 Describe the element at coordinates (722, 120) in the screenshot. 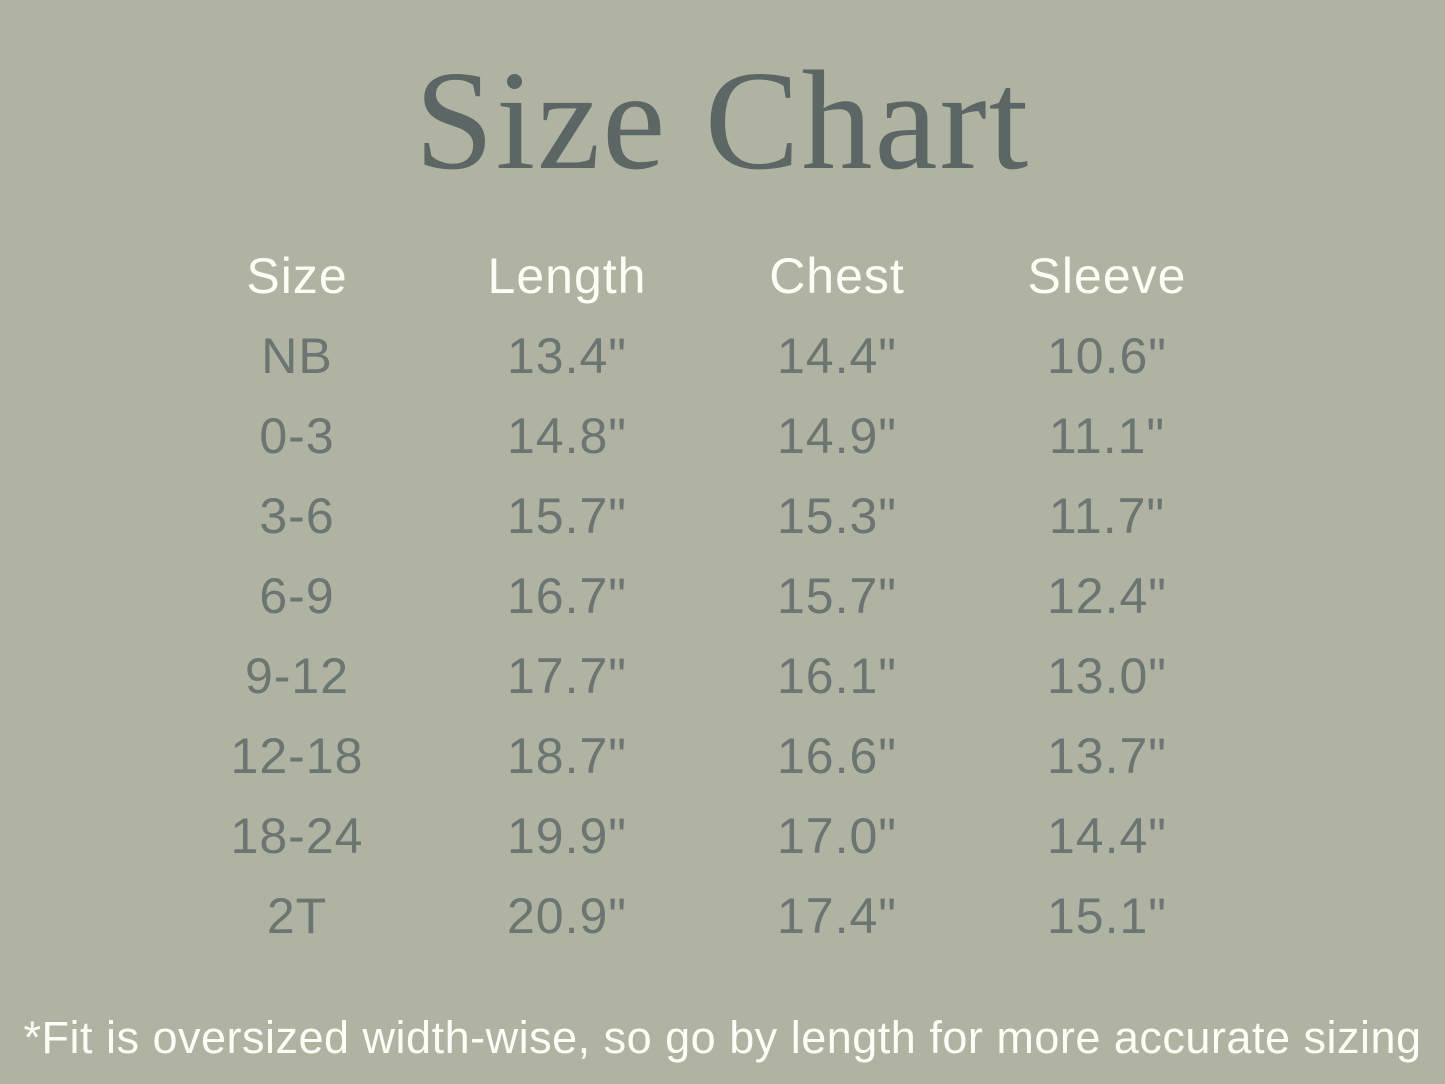

I see `page-title: Size Chart` at that location.